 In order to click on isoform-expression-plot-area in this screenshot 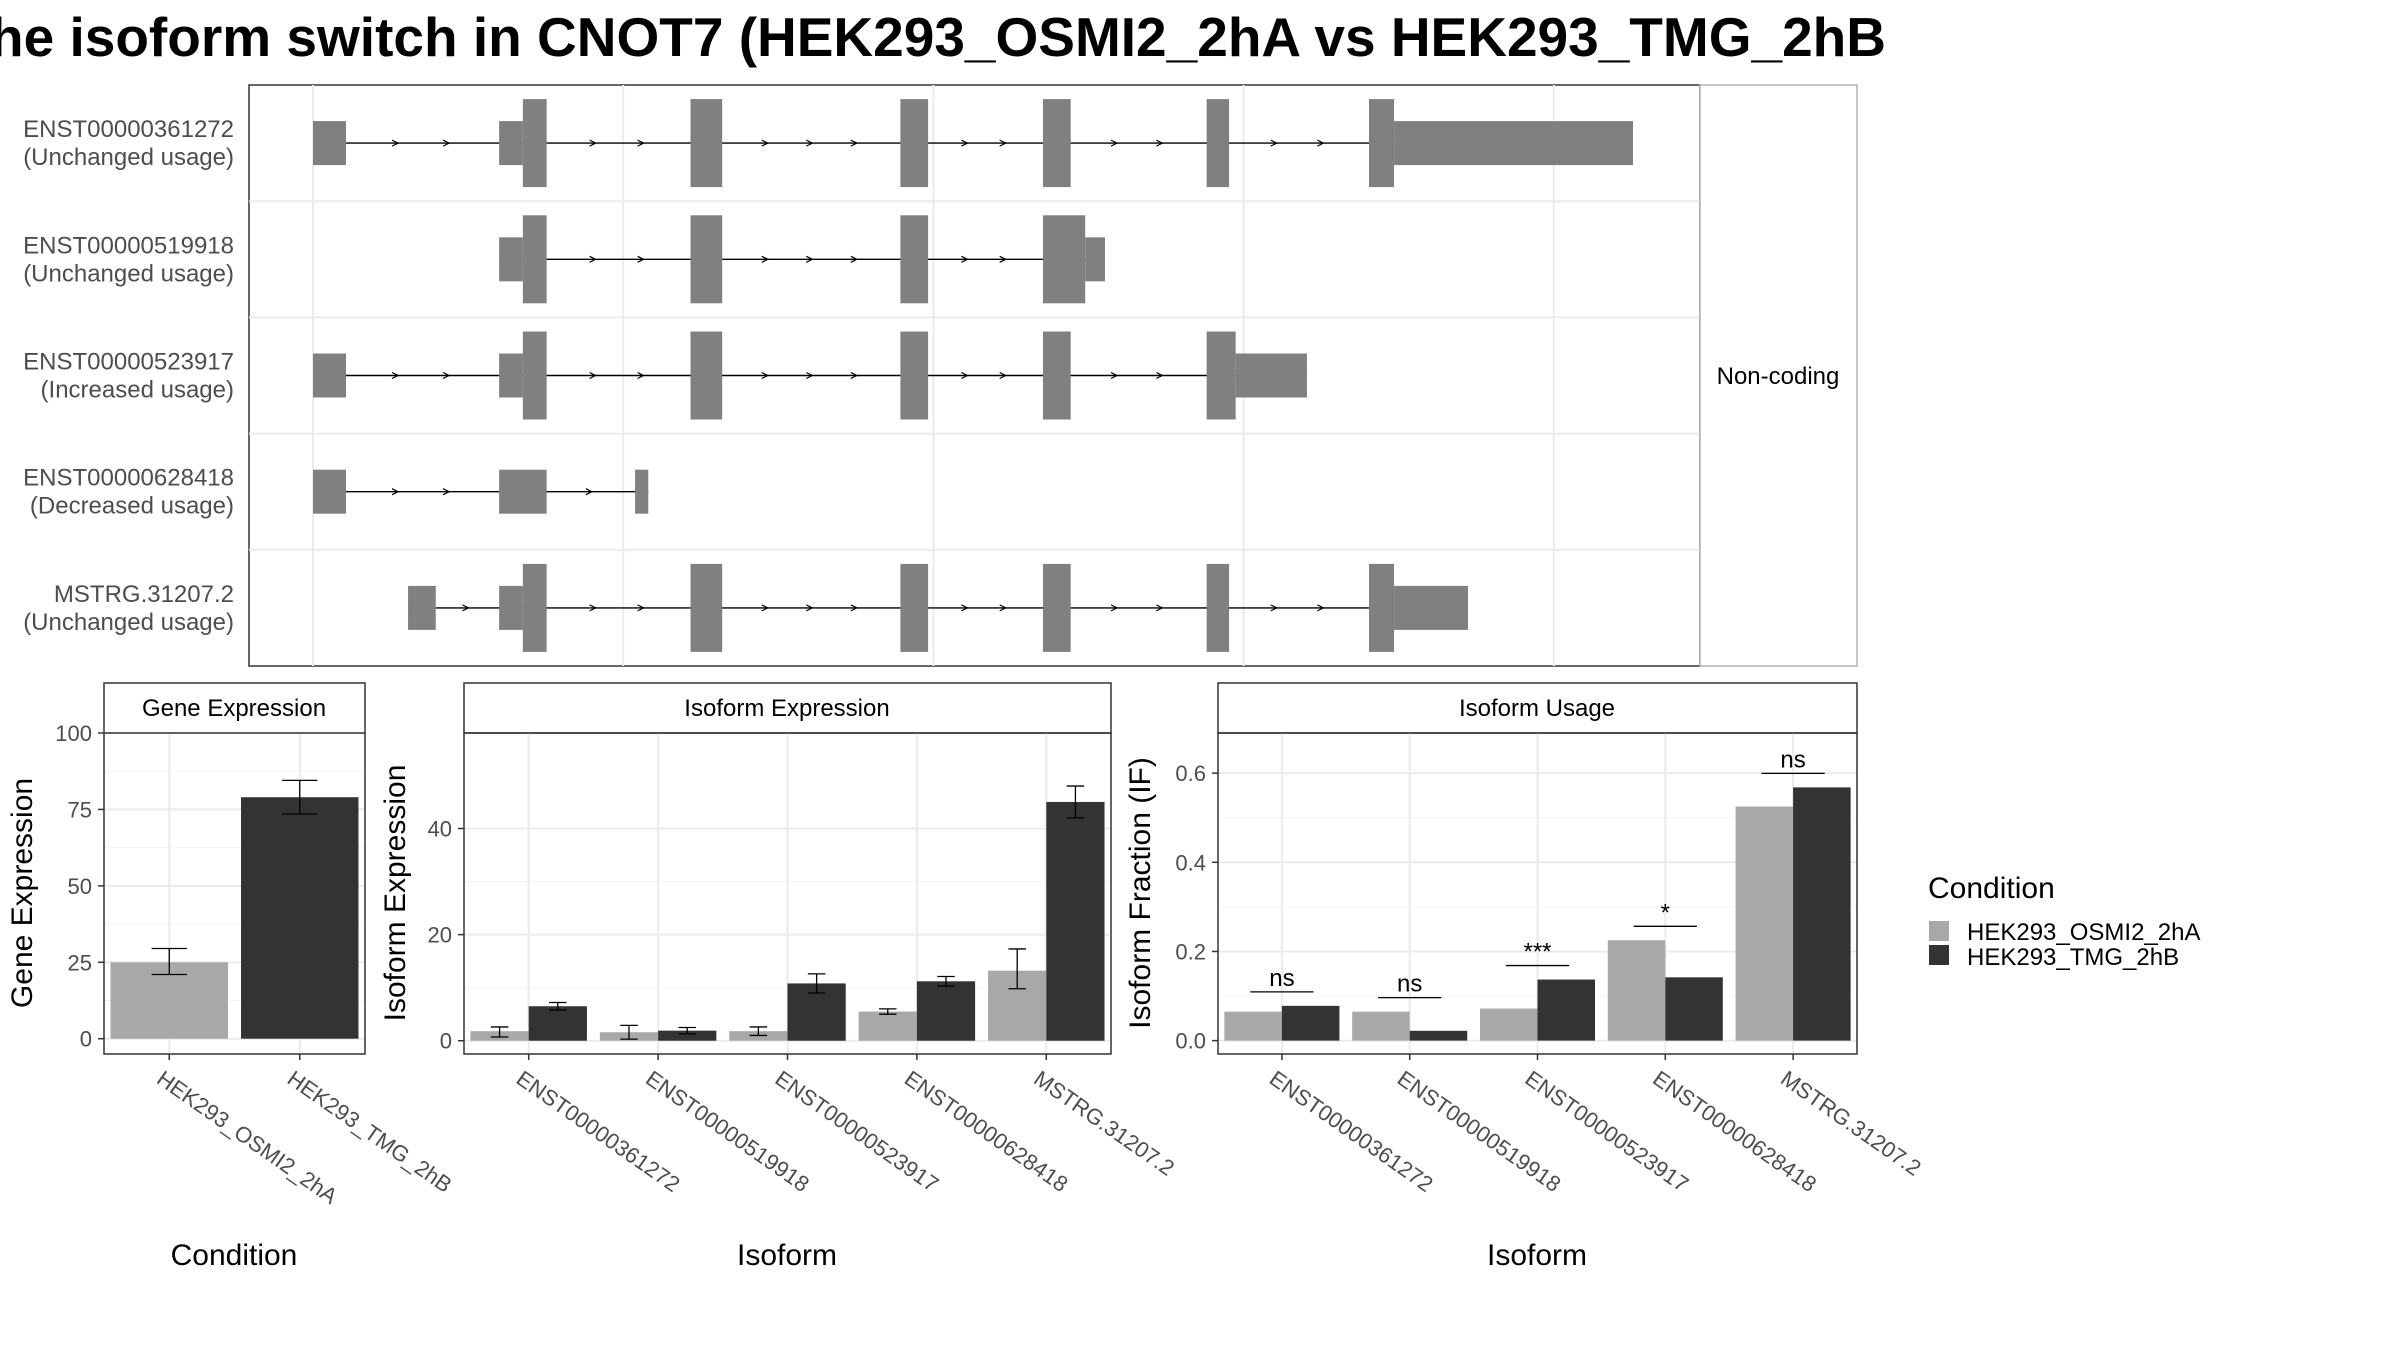, I will do `click(787, 893)`.